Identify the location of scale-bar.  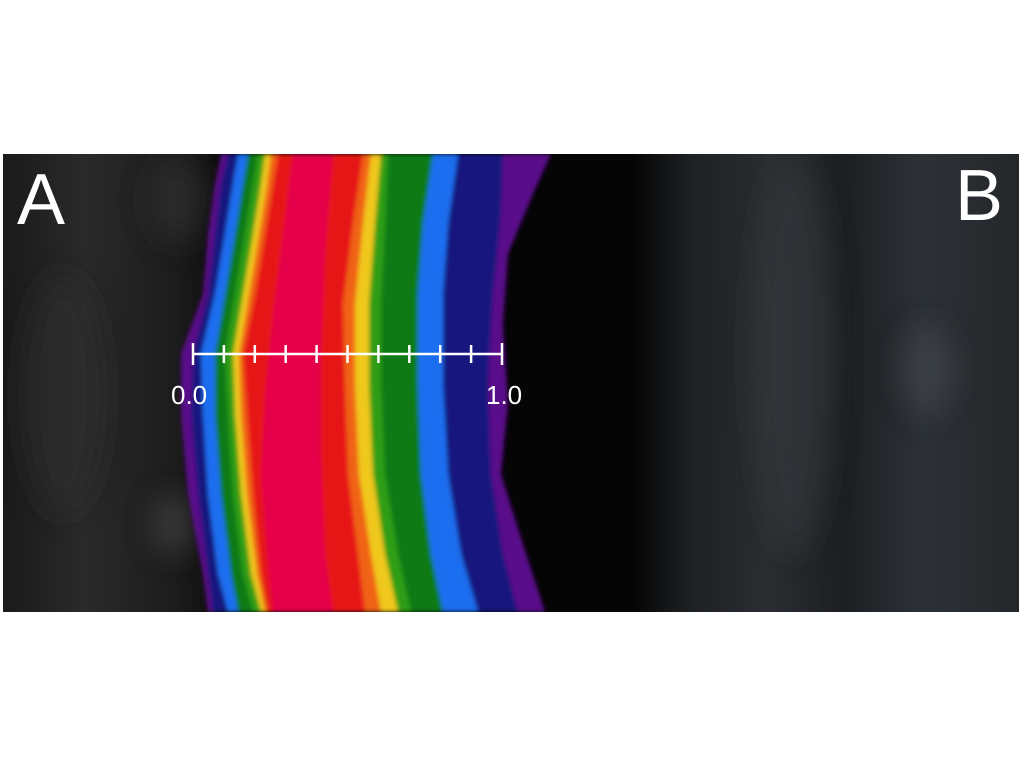
(347, 354).